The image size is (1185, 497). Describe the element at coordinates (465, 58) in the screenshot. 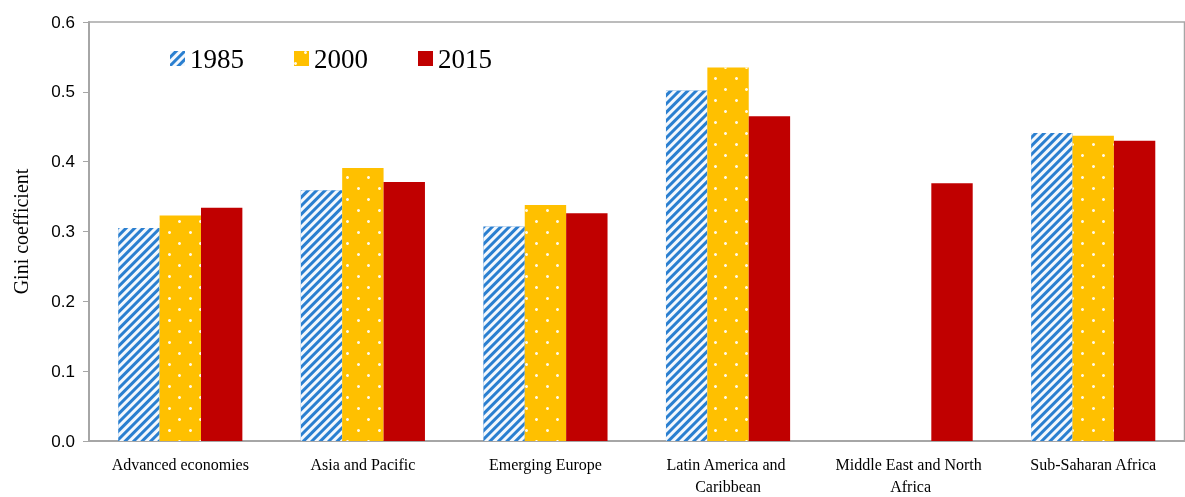

I see `legend-label: 2015` at that location.